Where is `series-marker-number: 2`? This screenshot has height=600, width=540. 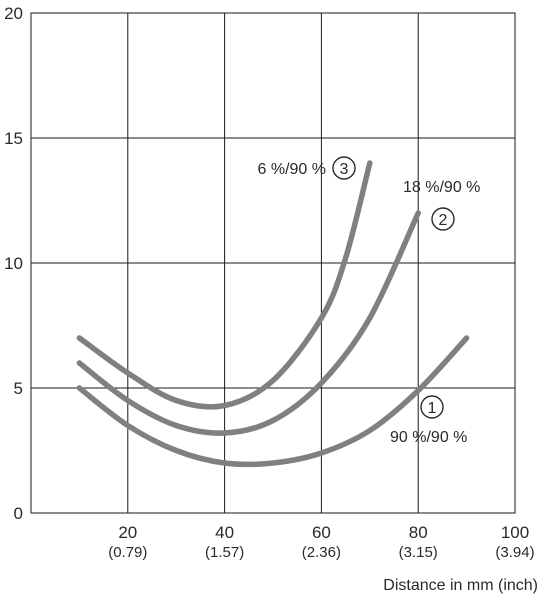 series-marker-number: 2 is located at coordinates (443, 220).